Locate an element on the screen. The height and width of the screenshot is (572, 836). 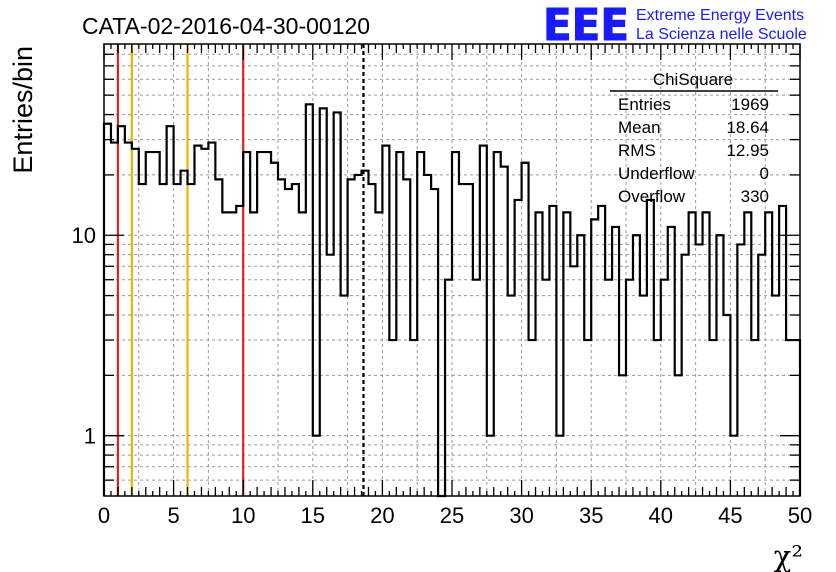
y-tick-label: 1 is located at coordinates (90, 436).